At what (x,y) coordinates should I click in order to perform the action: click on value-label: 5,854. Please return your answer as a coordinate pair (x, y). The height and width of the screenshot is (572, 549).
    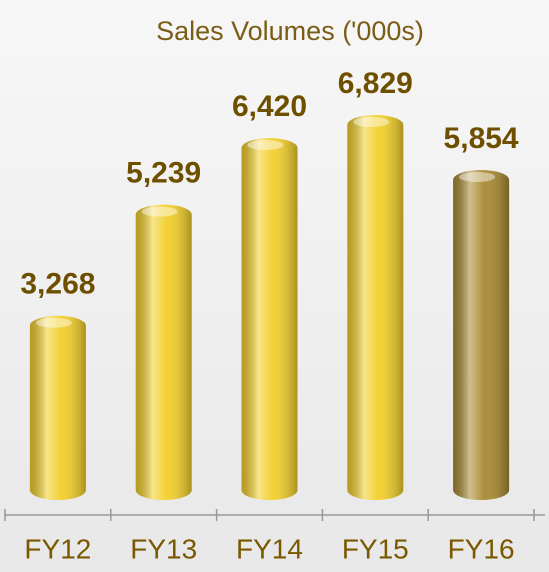
    Looking at the image, I should click on (481, 138).